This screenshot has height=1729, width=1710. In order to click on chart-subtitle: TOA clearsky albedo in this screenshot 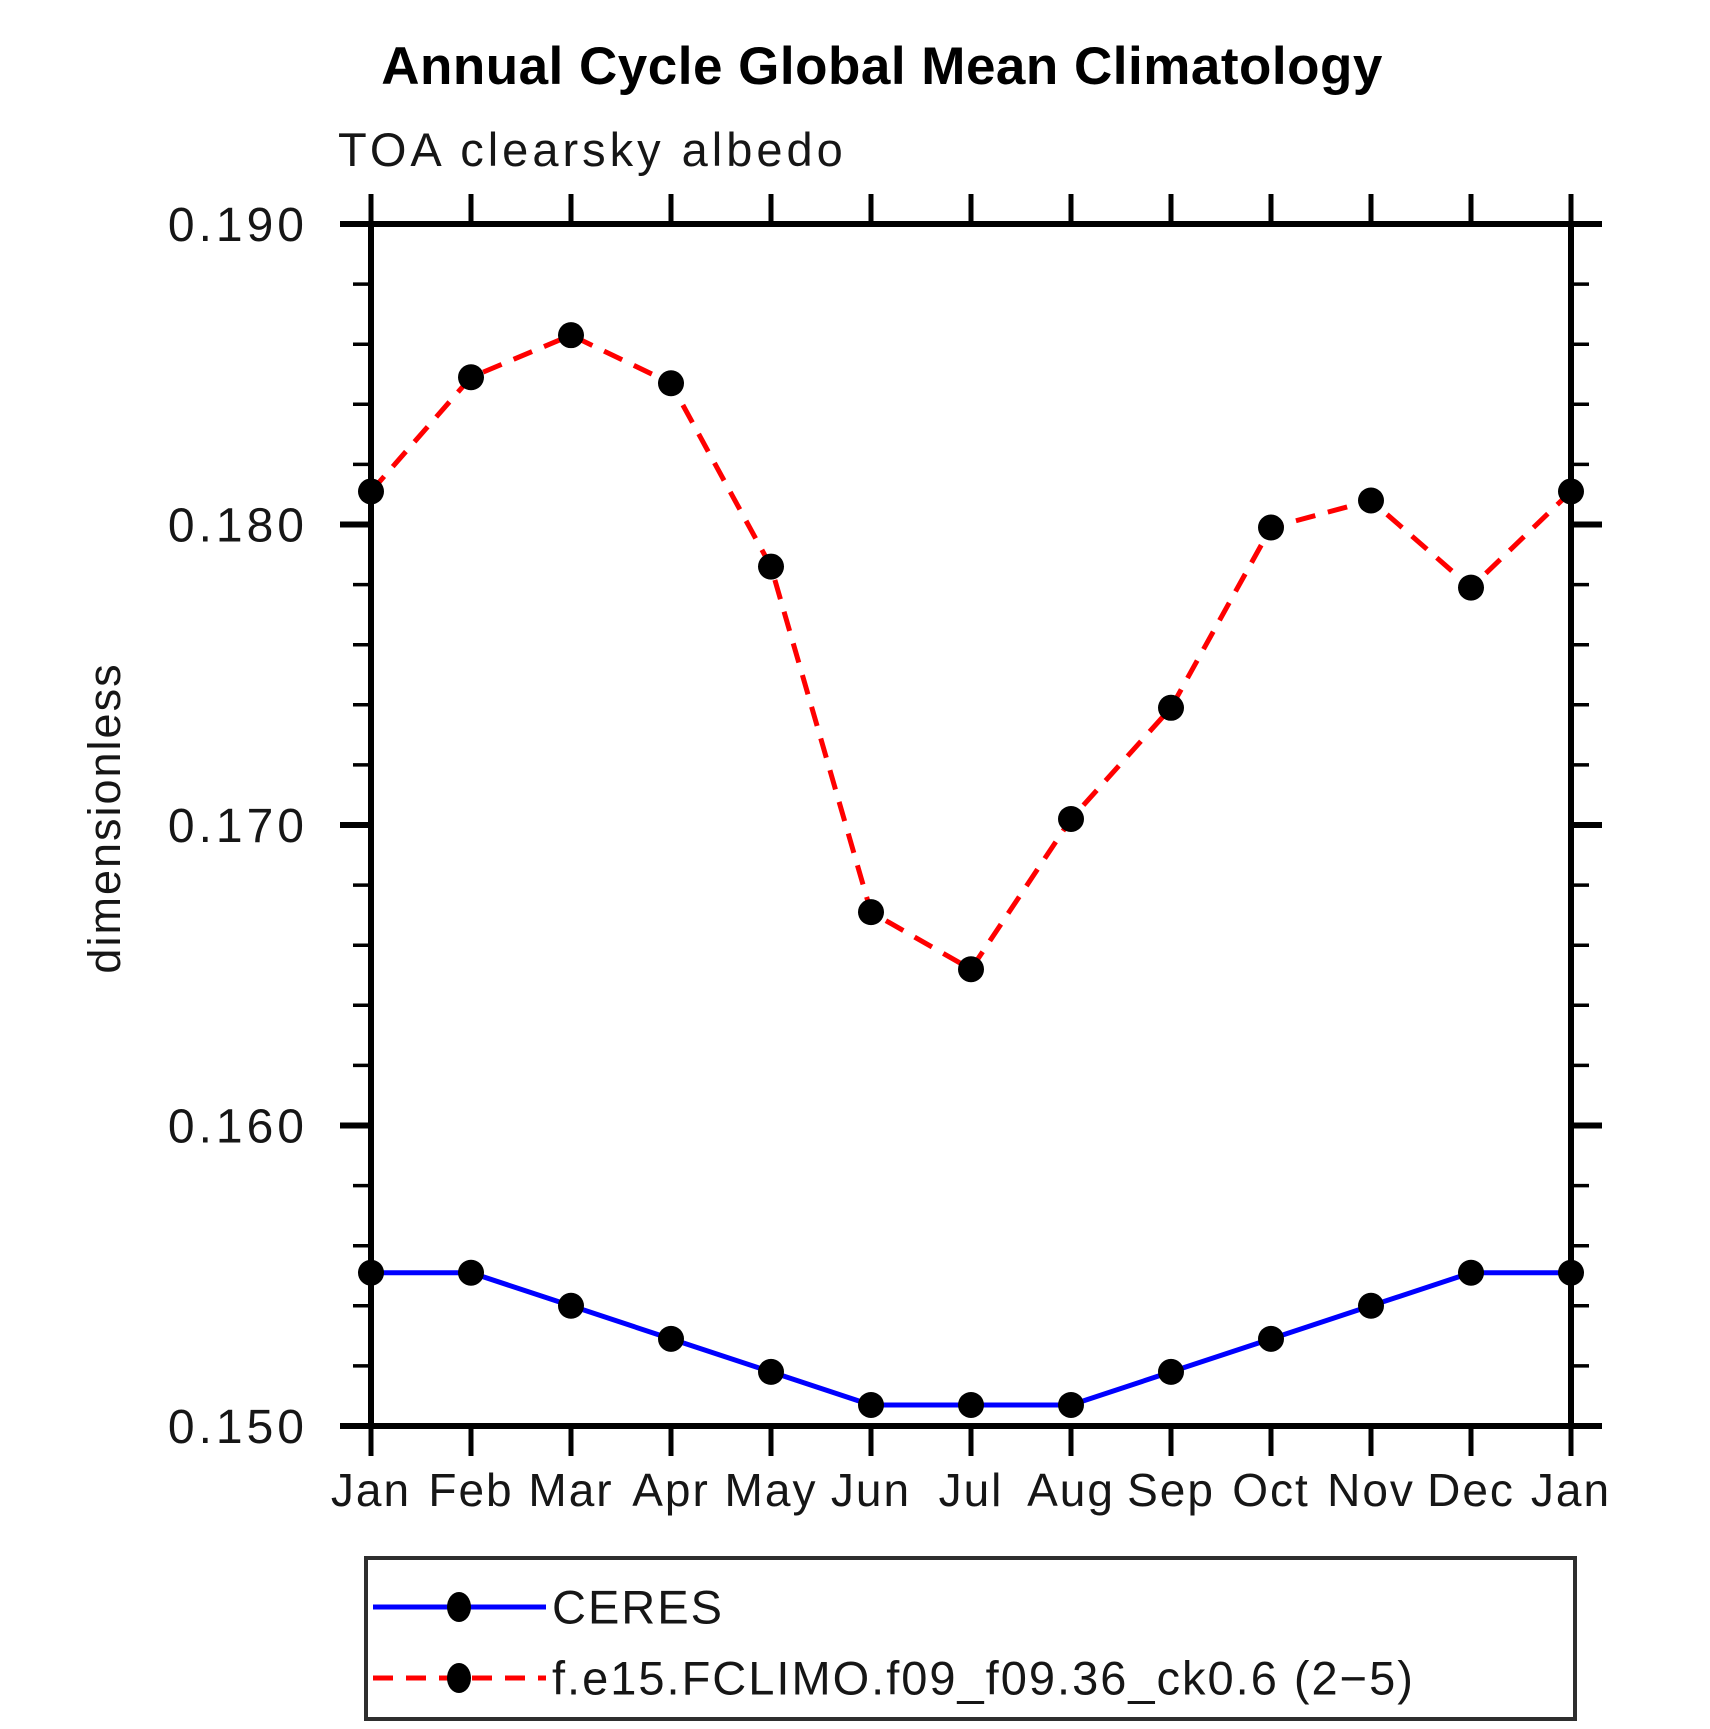, I will do `click(592, 149)`.